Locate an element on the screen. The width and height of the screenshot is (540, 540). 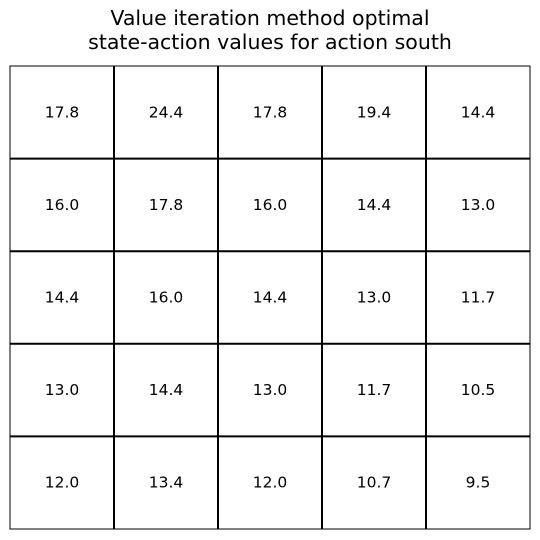
cell-value: 10.5 is located at coordinates (478, 390).